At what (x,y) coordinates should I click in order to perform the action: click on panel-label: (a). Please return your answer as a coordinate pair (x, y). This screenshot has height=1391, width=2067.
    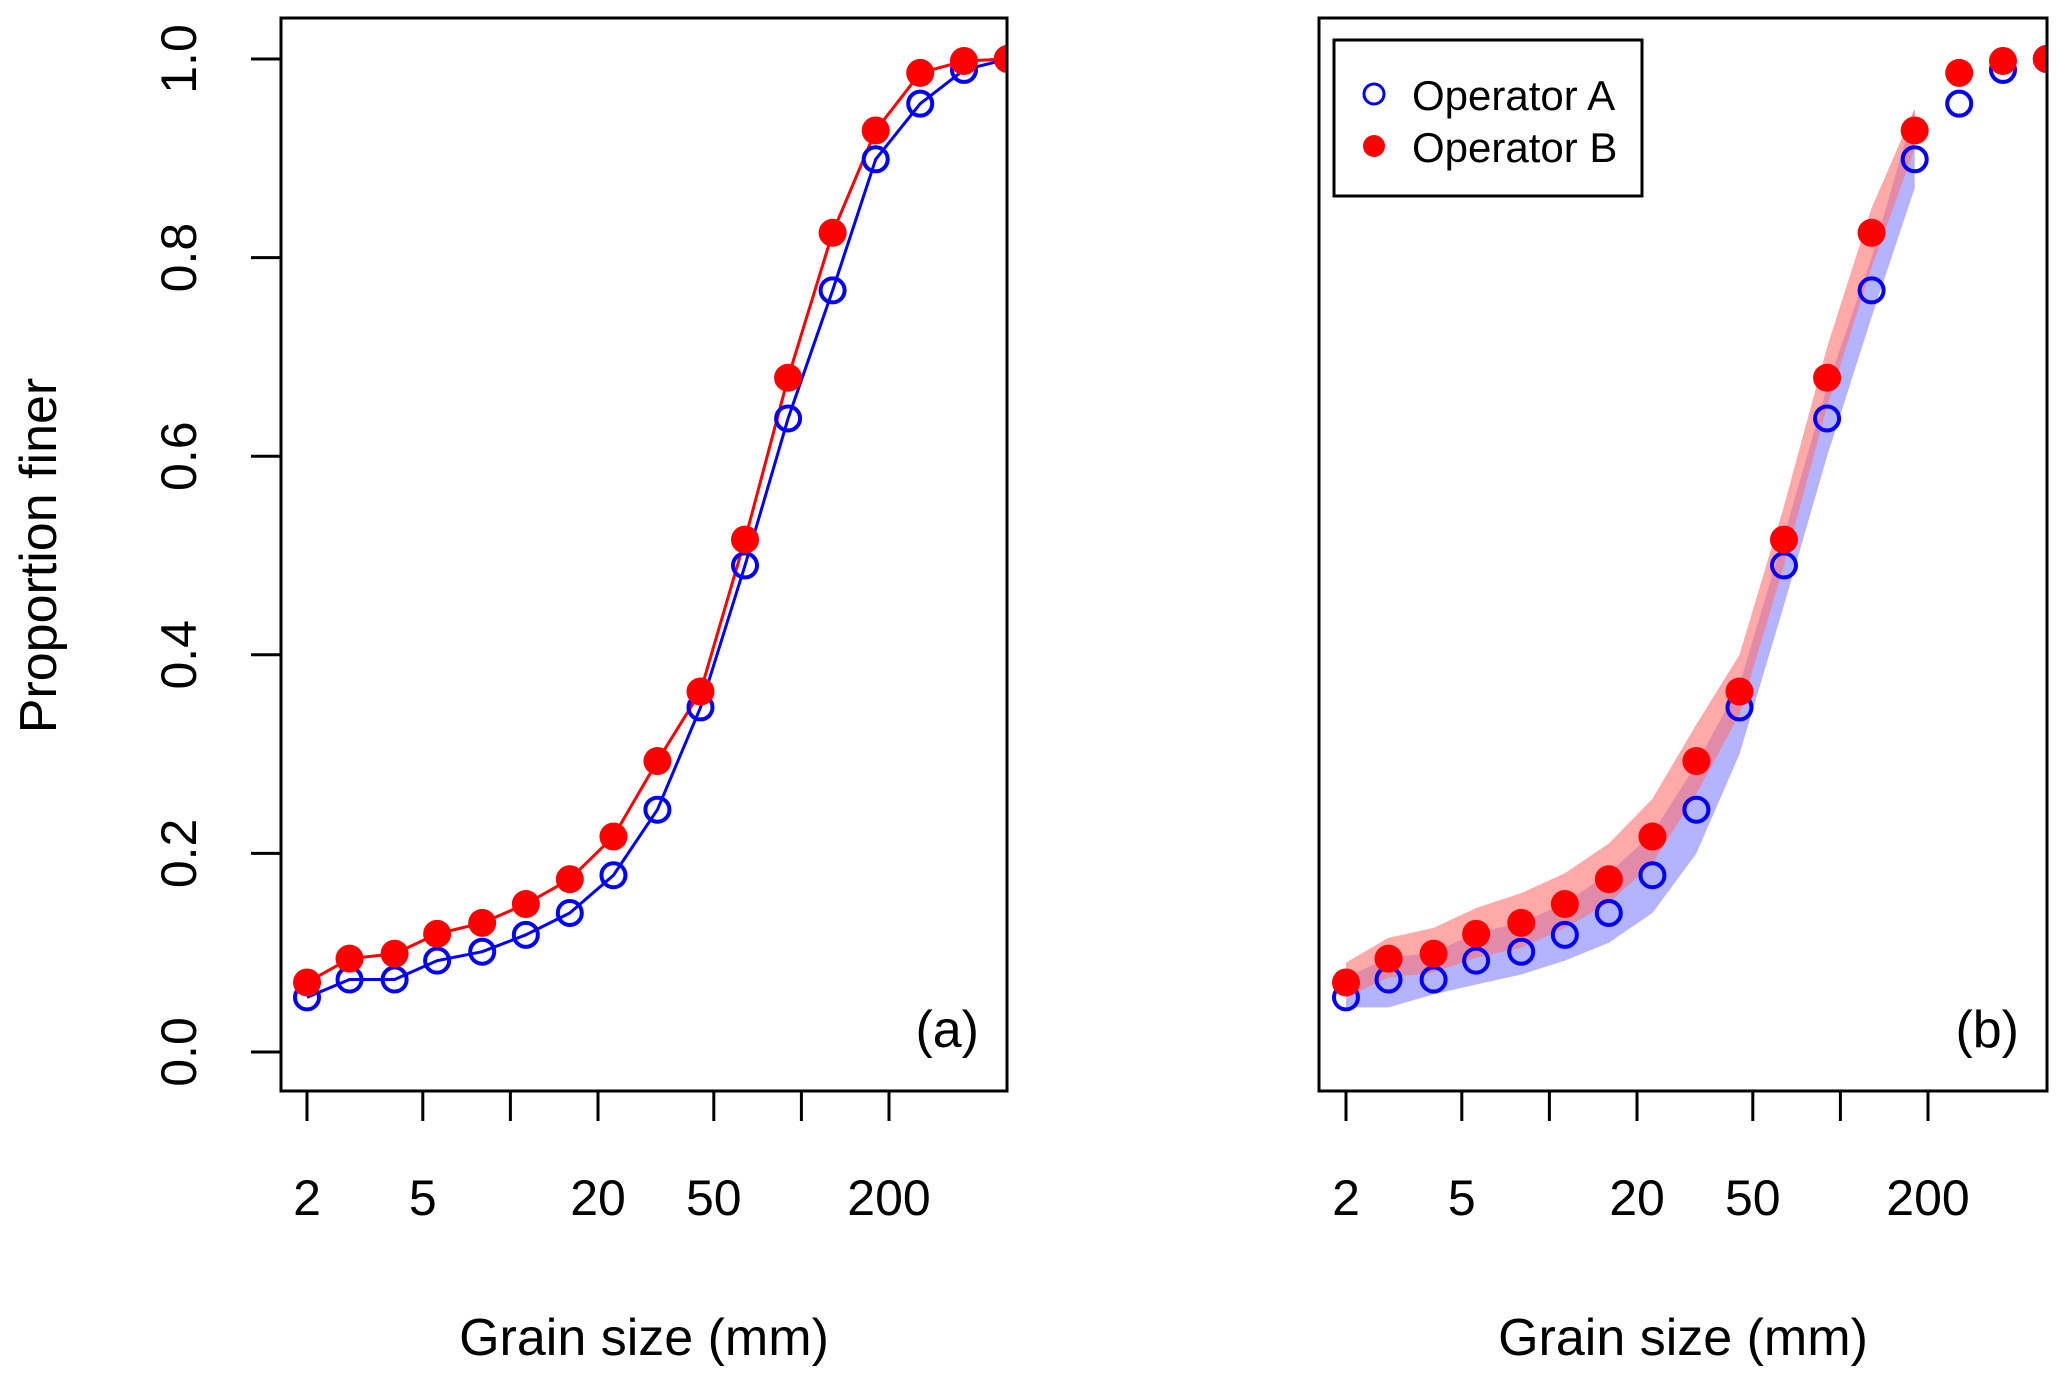
    Looking at the image, I should click on (947, 1030).